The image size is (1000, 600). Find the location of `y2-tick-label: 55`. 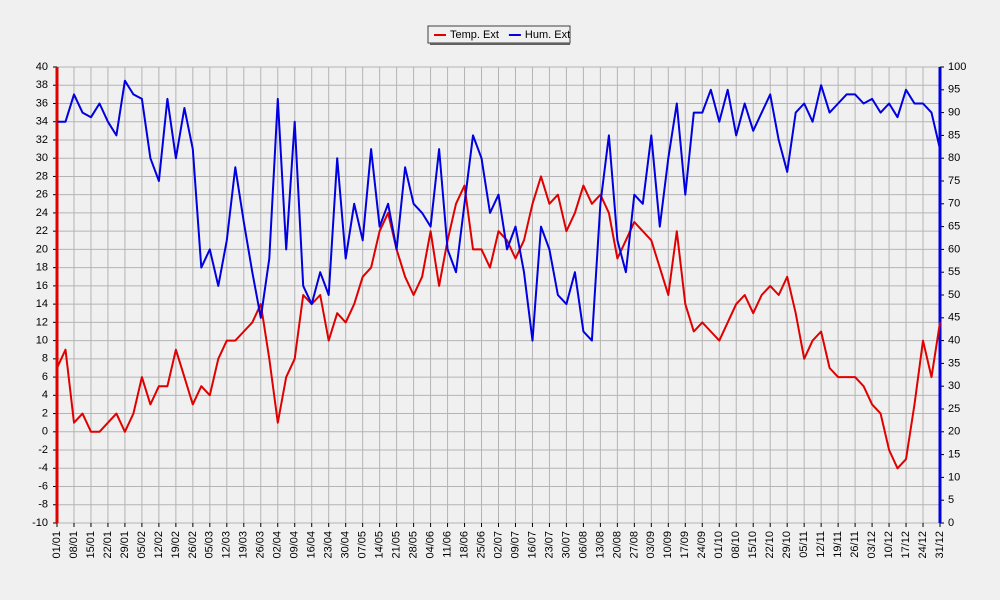

y2-tick-label: 55 is located at coordinates (954, 272).